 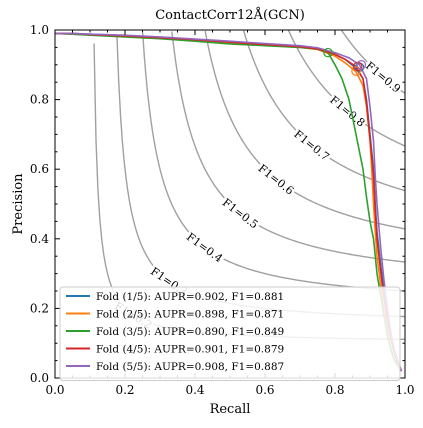 I want to click on y-axis-title: Precision, so click(x=18, y=204).